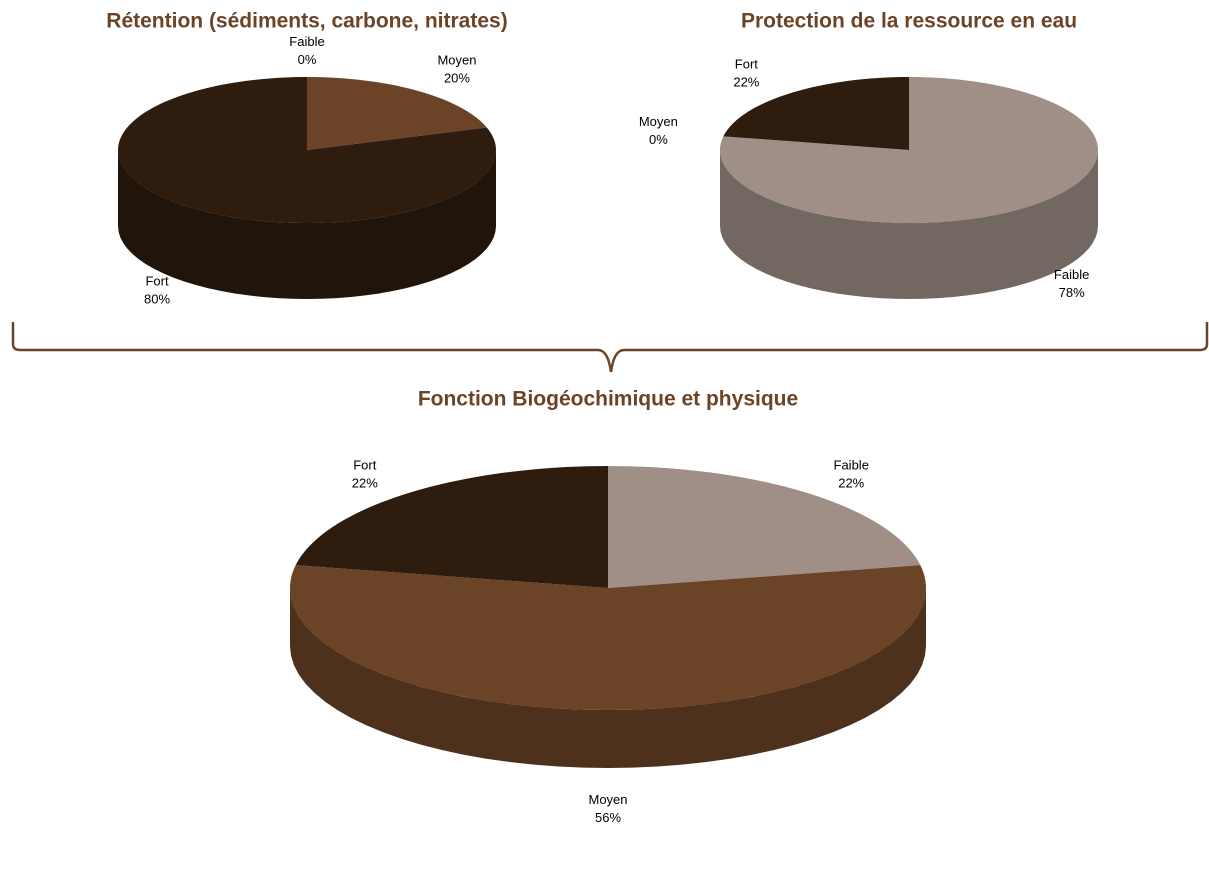  Describe the element at coordinates (608, 399) in the screenshot. I see `chart-title: Fonction Biogéochimique et physique` at that location.